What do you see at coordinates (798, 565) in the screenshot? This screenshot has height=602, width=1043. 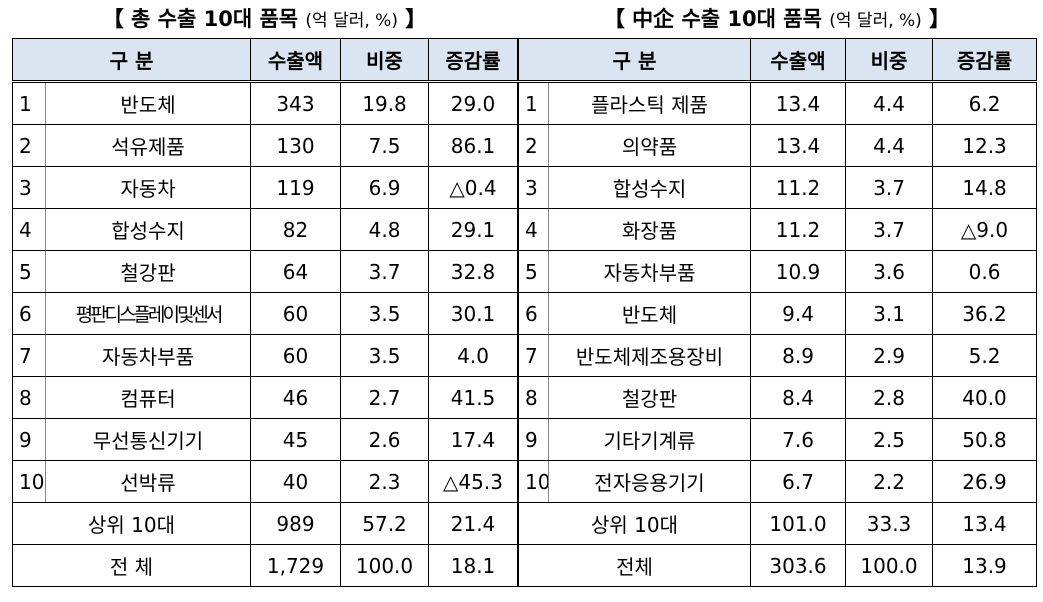 I see `value-cell: 303.6` at bounding box center [798, 565].